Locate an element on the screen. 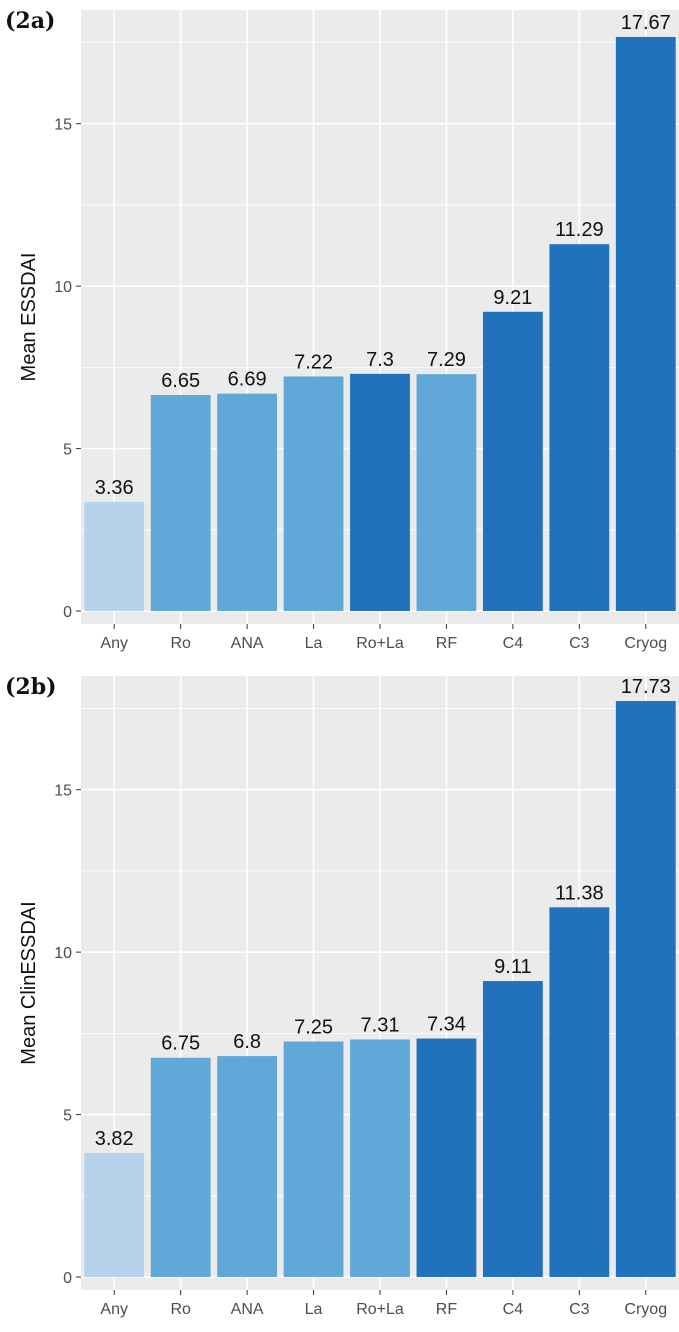  chart-2b-x-tick-label: C4 is located at coordinates (513, 1309).